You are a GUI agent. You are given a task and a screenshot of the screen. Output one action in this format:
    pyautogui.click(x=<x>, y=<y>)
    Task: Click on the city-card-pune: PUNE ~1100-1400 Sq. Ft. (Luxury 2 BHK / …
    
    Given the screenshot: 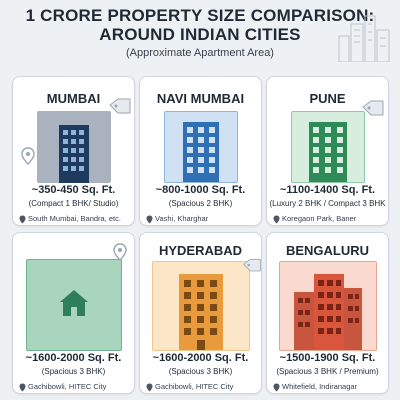 What is the action you would take?
    pyautogui.click(x=327, y=151)
    